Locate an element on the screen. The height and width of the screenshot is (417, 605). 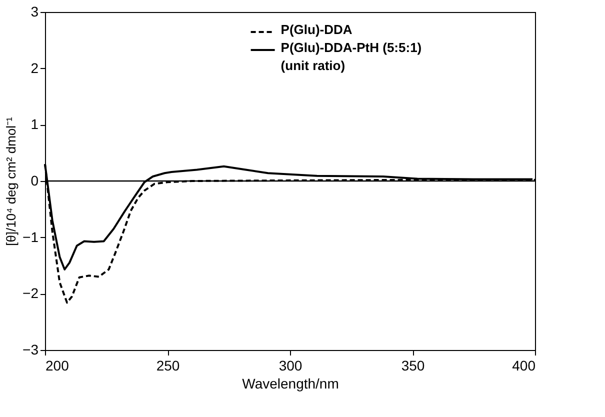
x-tick-label: 200 is located at coordinates (58, 366).